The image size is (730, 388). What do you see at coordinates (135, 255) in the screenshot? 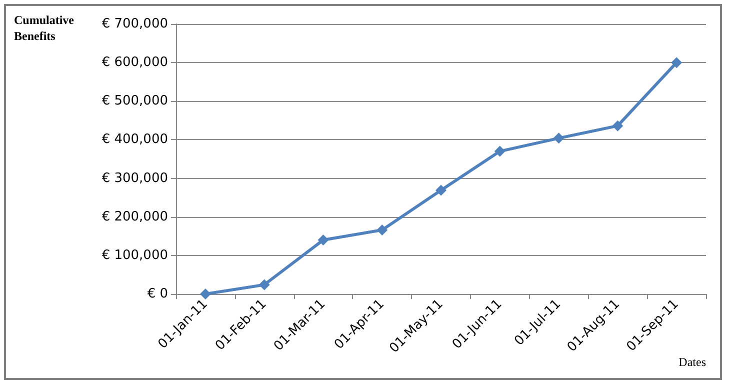
I see `y-tick-label: € 100,000` at bounding box center [135, 255].